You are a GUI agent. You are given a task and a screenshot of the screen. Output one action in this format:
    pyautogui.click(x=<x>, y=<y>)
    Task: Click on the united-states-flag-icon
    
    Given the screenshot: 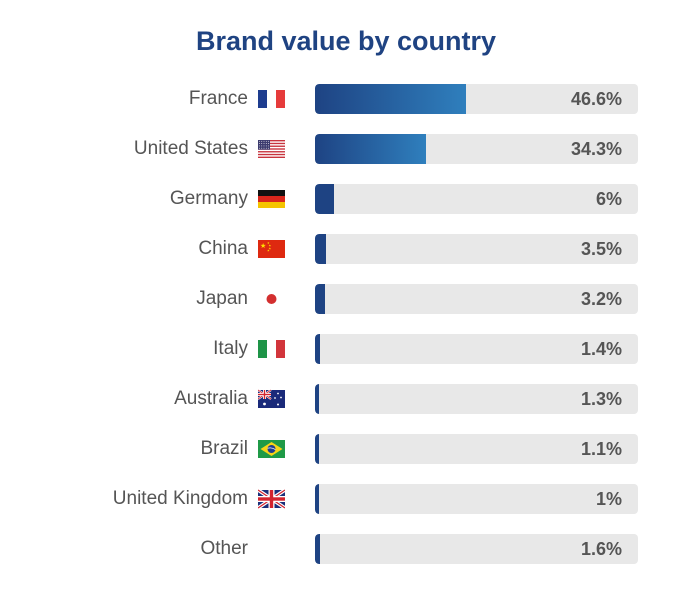 What is the action you would take?
    pyautogui.click(x=271, y=149)
    